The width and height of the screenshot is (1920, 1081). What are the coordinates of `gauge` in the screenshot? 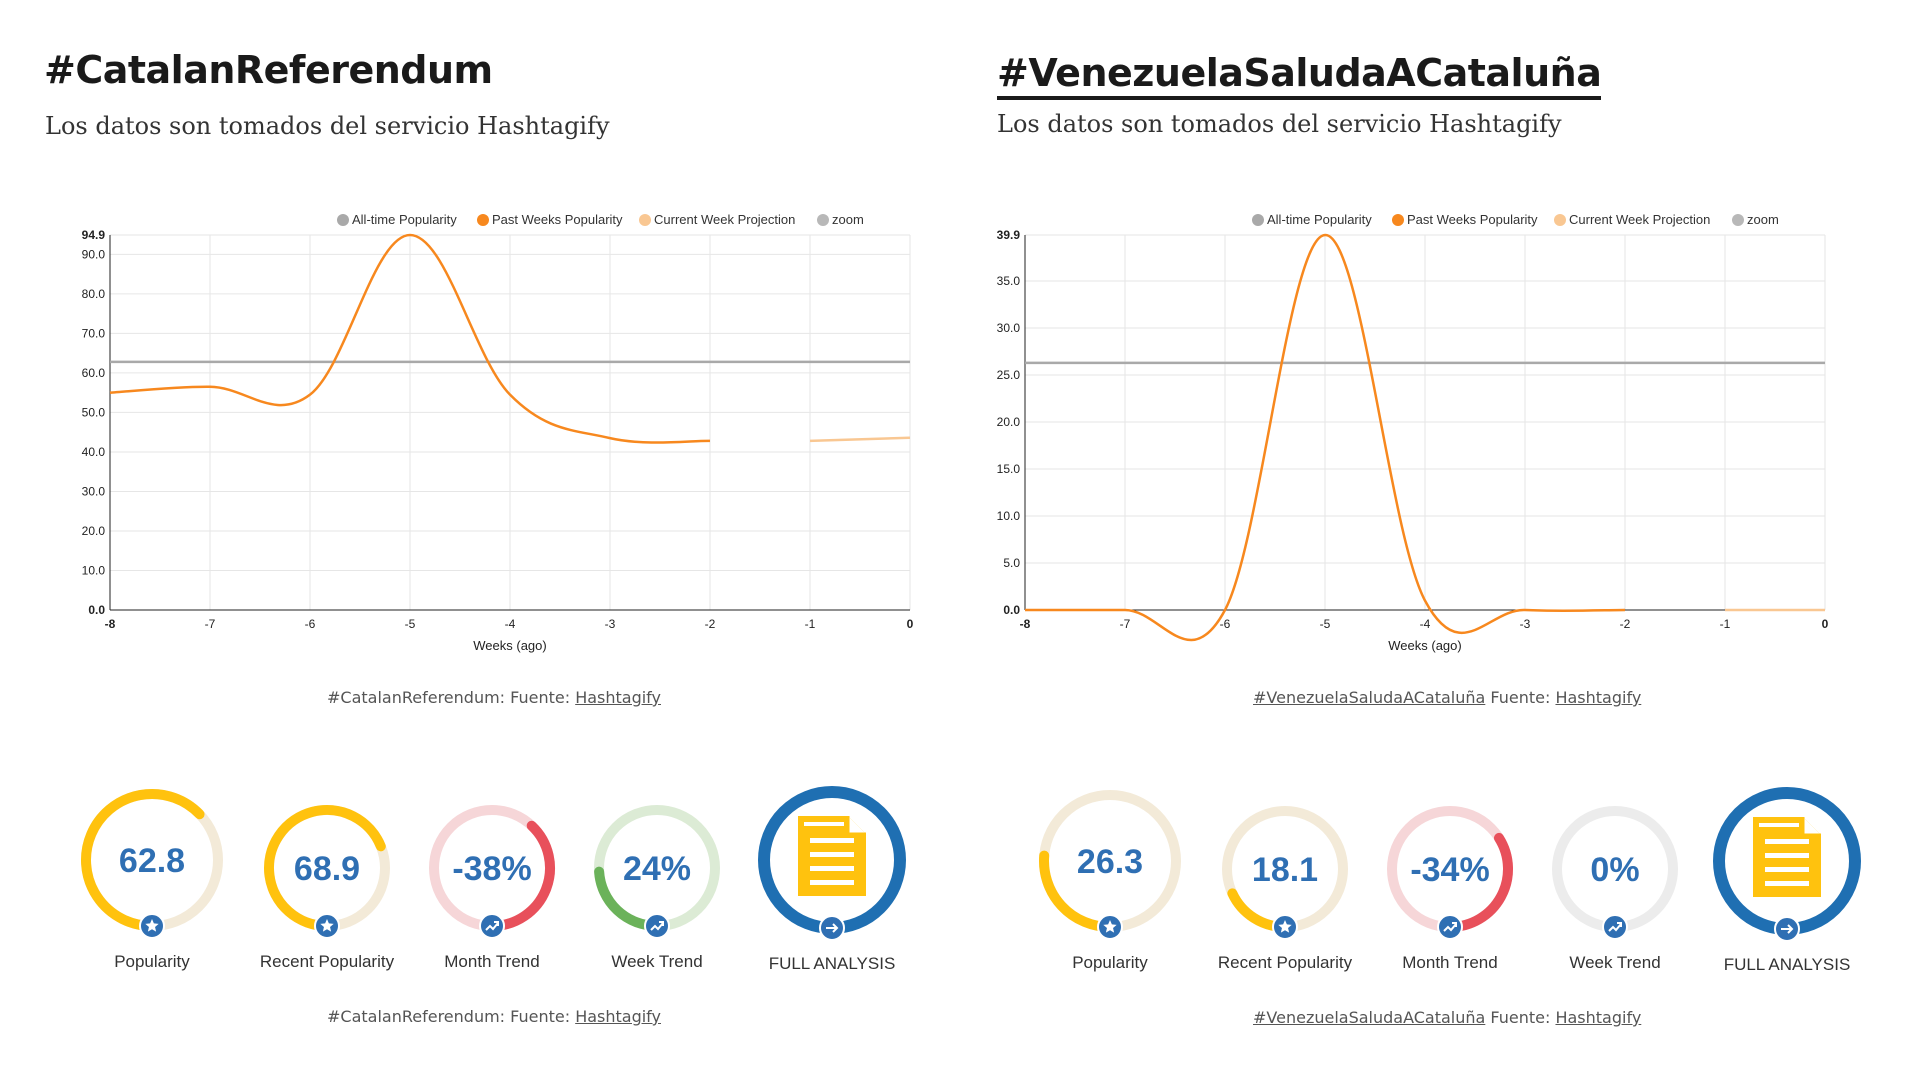 It's located at (1787, 864).